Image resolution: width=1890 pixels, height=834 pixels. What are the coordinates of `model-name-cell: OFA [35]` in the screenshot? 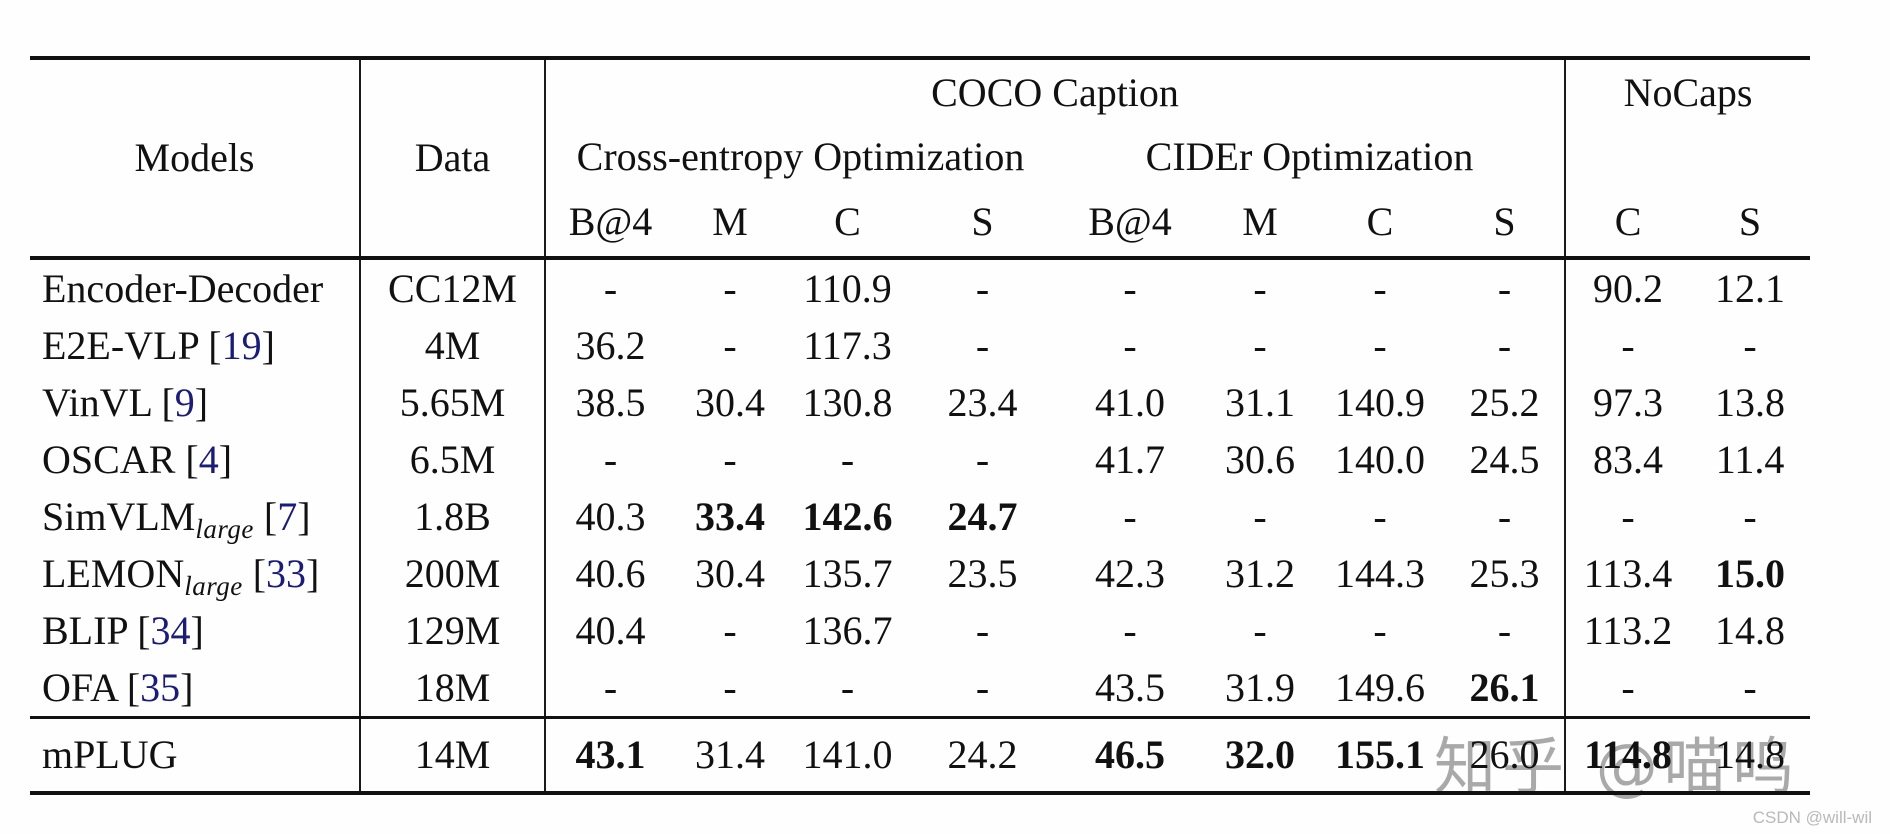 It's located at (195, 688).